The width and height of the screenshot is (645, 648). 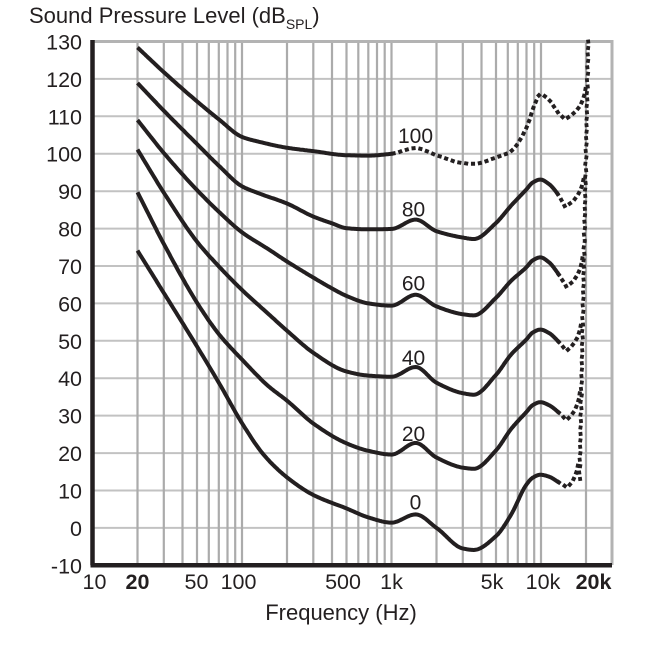 What do you see at coordinates (64, 80) in the screenshot?
I see `svg-text: 120` at bounding box center [64, 80].